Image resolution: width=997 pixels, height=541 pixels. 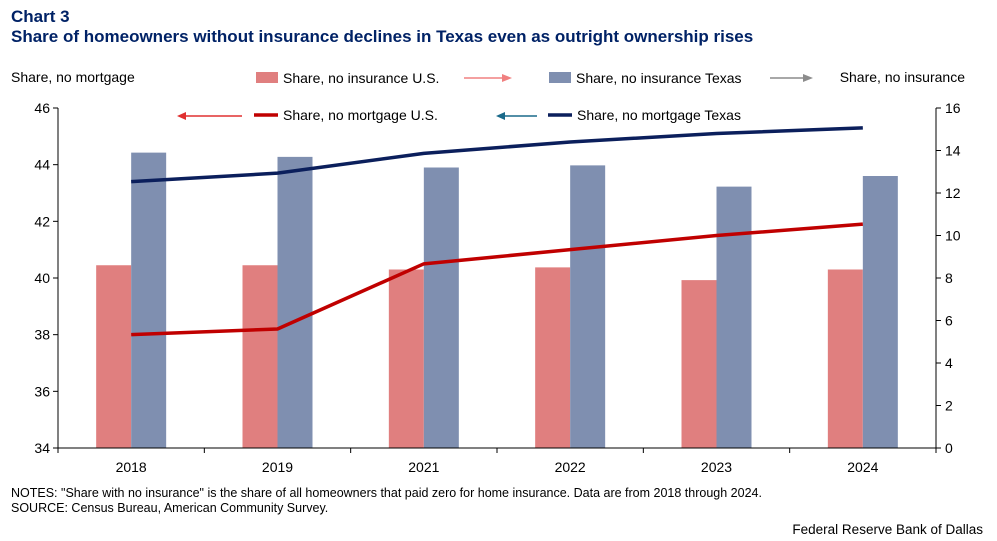 What do you see at coordinates (659, 115) in the screenshot?
I see `legend-label-tx-mortgage: Share, no mortgage Texas` at bounding box center [659, 115].